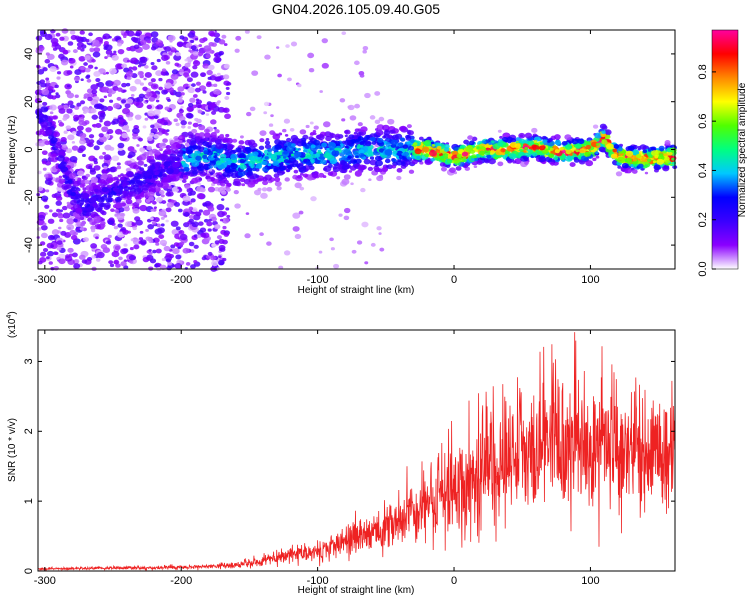 Image resolution: width=750 pixels, height=600 pixels. What do you see at coordinates (29, 197) in the screenshot?
I see `y-tick-label: -20` at bounding box center [29, 197].